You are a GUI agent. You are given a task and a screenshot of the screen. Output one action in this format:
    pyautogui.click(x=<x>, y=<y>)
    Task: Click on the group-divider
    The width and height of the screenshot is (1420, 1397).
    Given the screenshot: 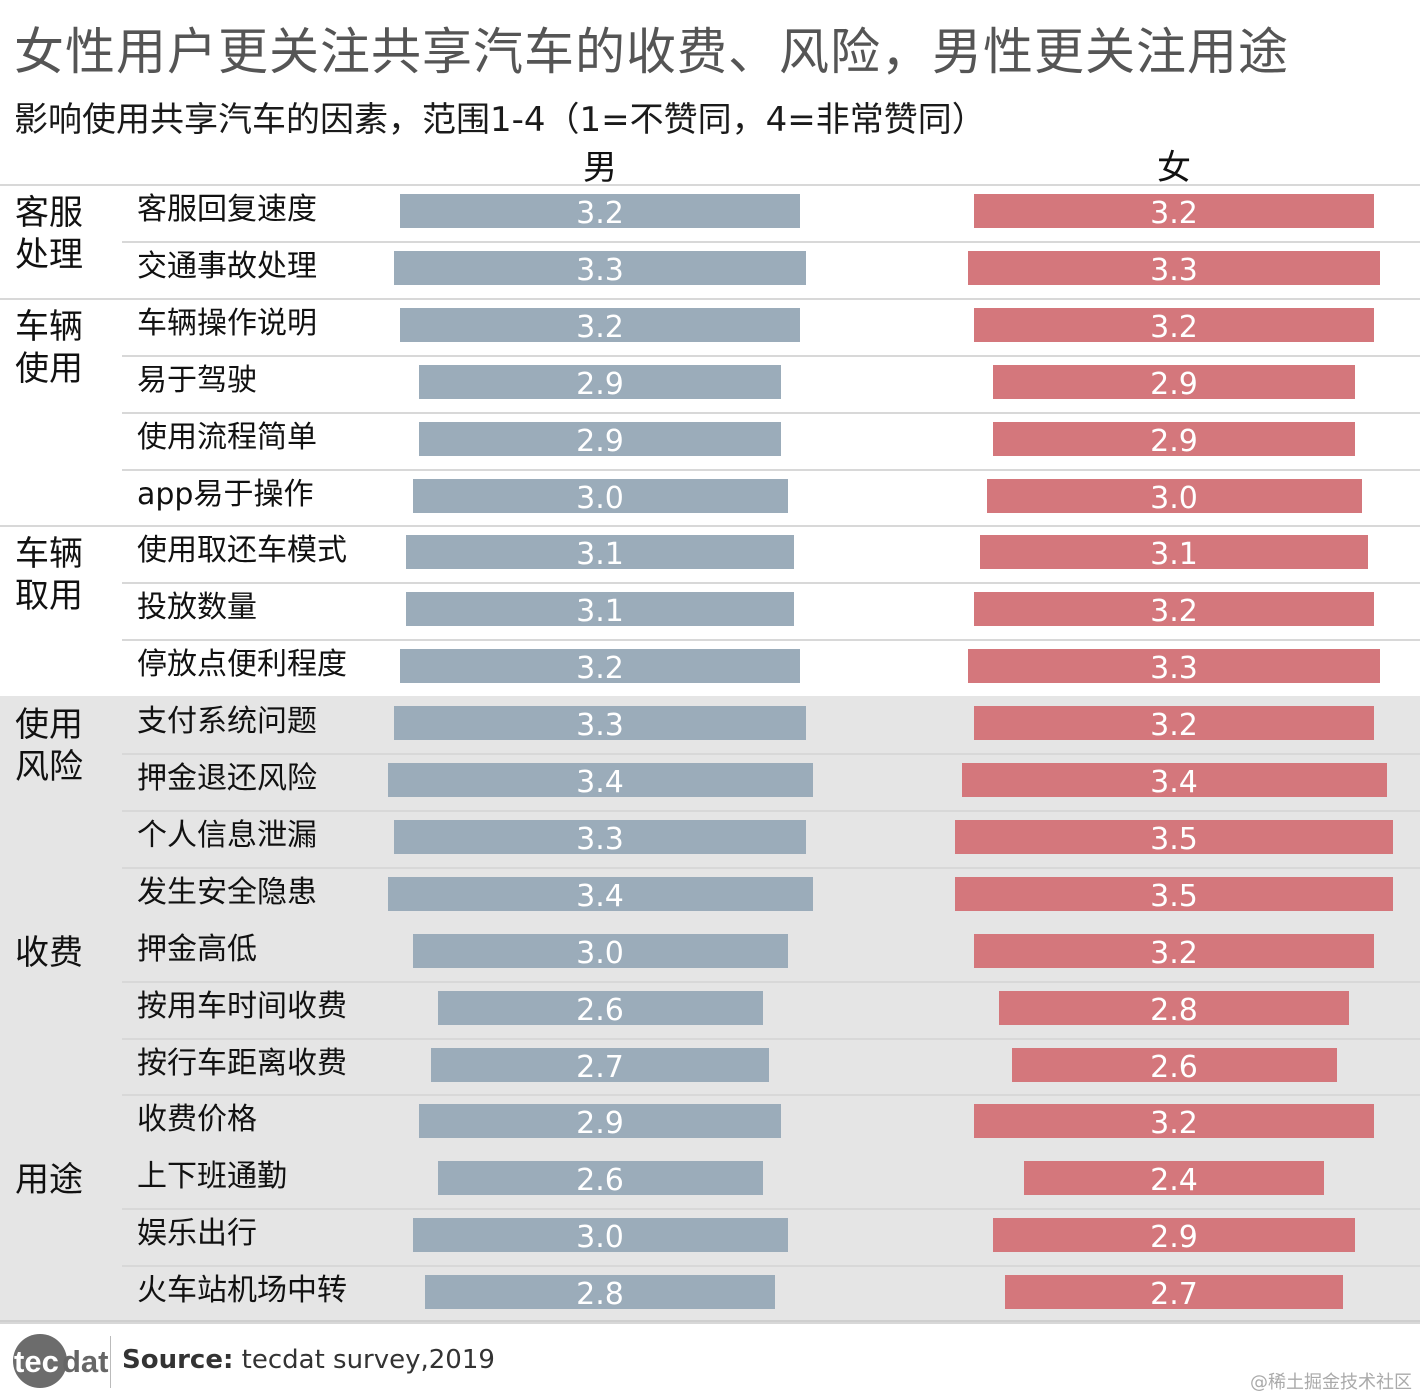 What is the action you would take?
    pyautogui.click(x=710, y=1323)
    